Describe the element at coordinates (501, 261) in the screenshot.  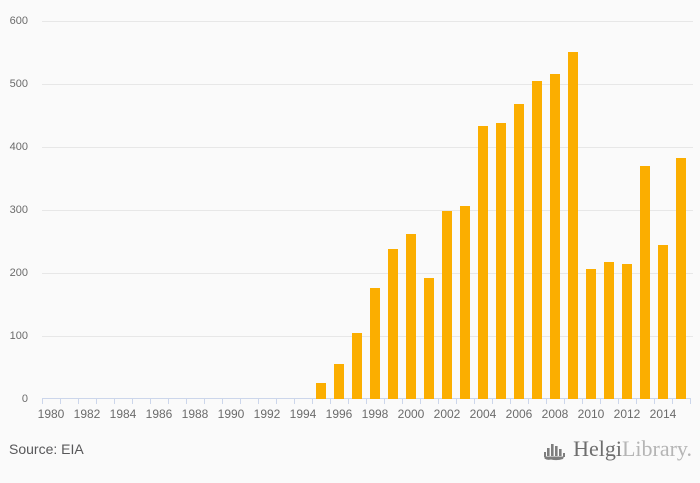
I see `bar-2005` at that location.